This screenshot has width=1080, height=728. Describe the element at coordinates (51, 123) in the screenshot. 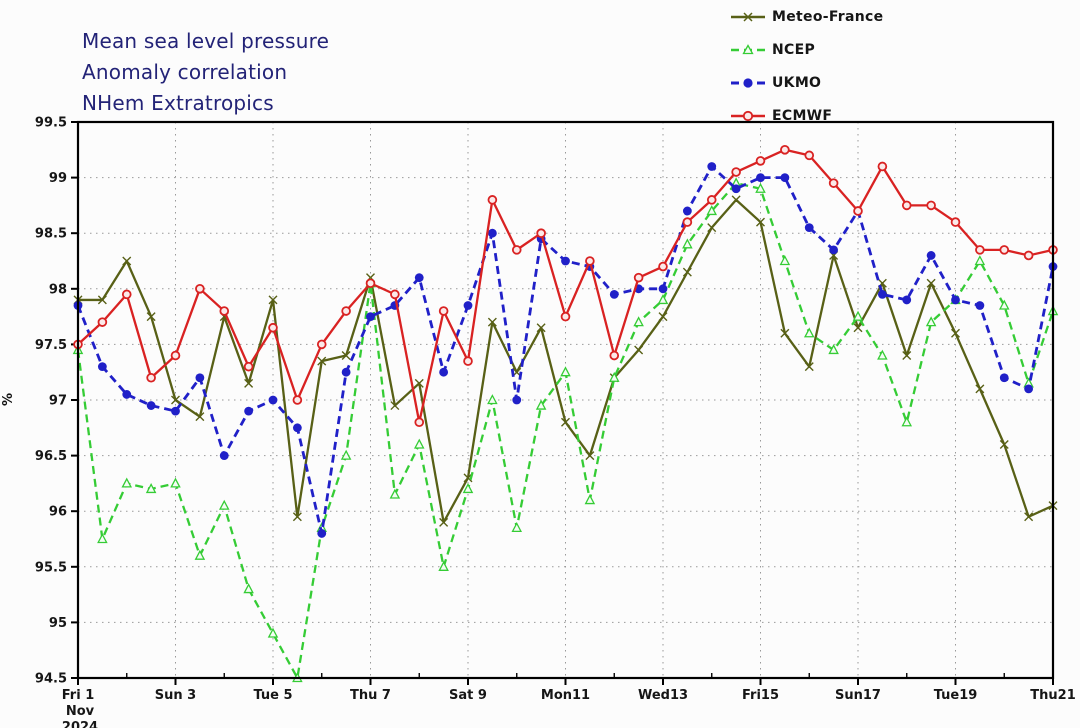

I see `y-tick-label: 99.5` at that location.